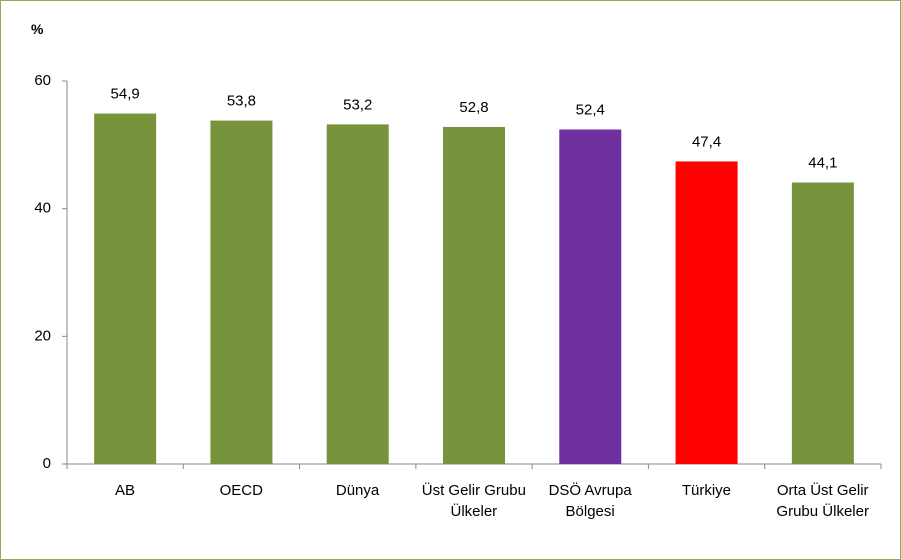 The width and height of the screenshot is (901, 560). What do you see at coordinates (42, 335) in the screenshot?
I see `y-tick-label: 20` at bounding box center [42, 335].